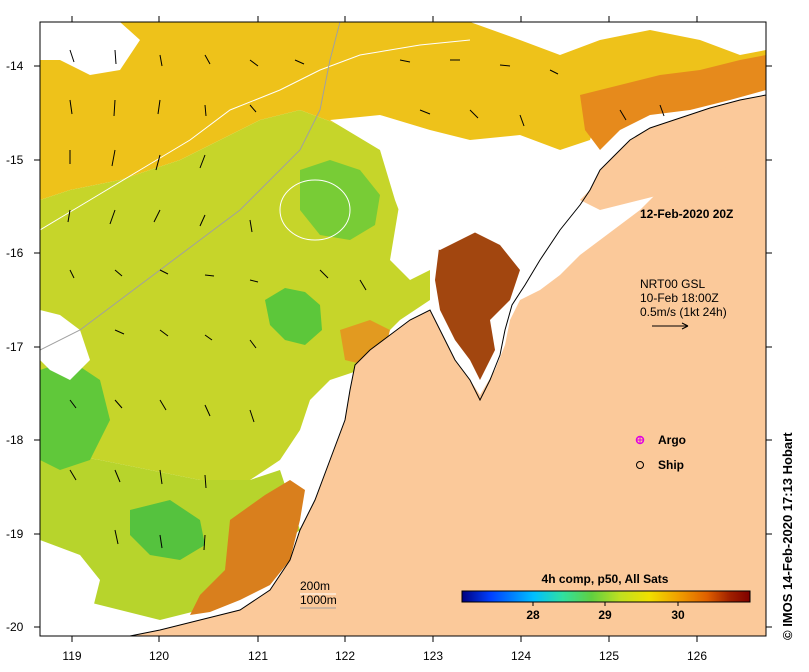  What do you see at coordinates (247, 547) in the screenshot?
I see `sst-warm-coast-south` at bounding box center [247, 547].